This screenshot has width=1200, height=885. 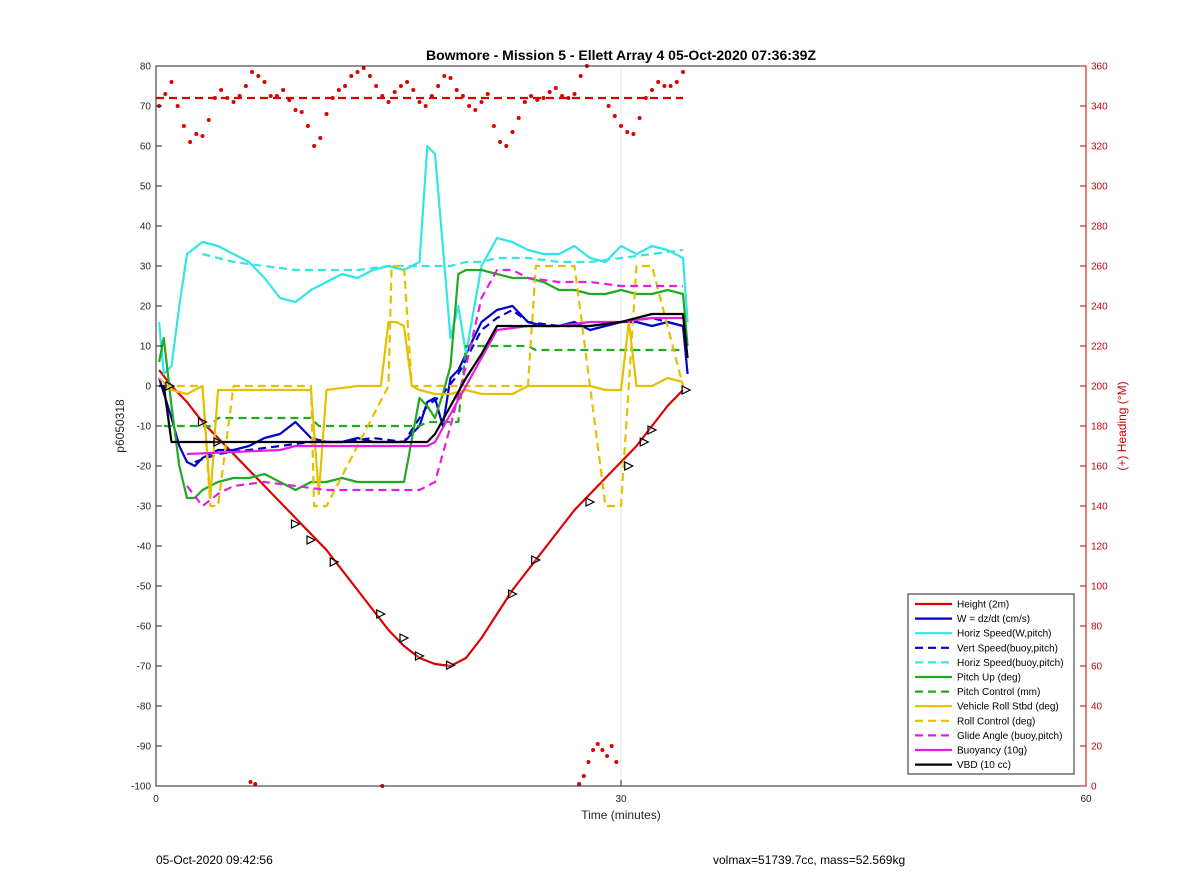 What do you see at coordinates (141, 787) in the screenshot?
I see `y-tick-label: -100` at bounding box center [141, 787].